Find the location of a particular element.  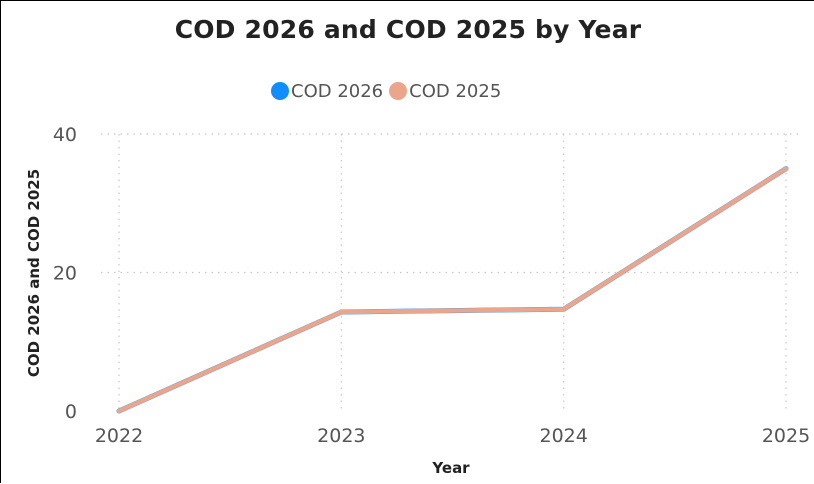

legend-label-cod-2026: COD 2026 is located at coordinates (337, 91).